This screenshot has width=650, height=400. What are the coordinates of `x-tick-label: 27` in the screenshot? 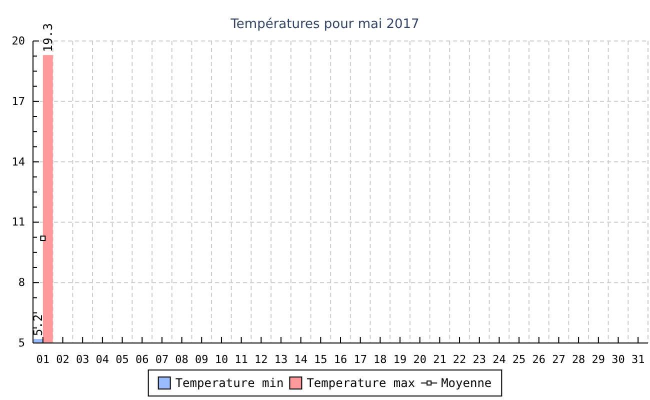 It's located at (559, 359).